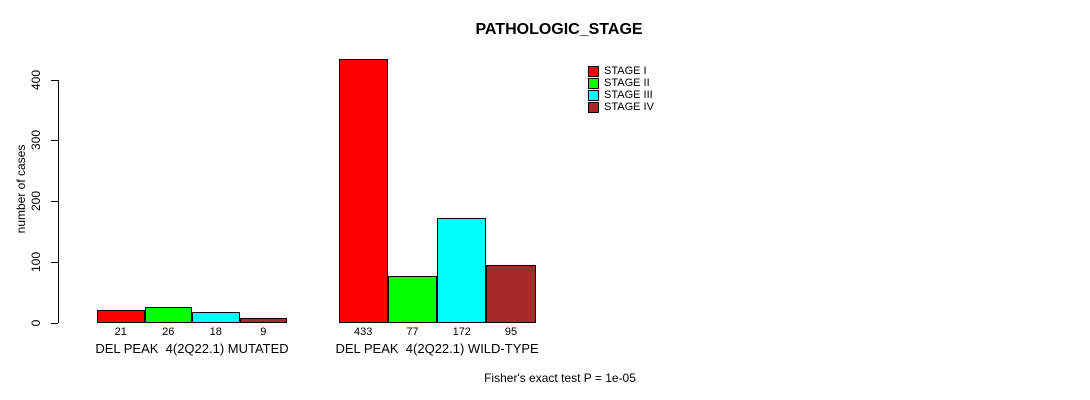 The image size is (1090, 400). What do you see at coordinates (625, 71) in the screenshot?
I see `legend-label: STAGE I` at bounding box center [625, 71].